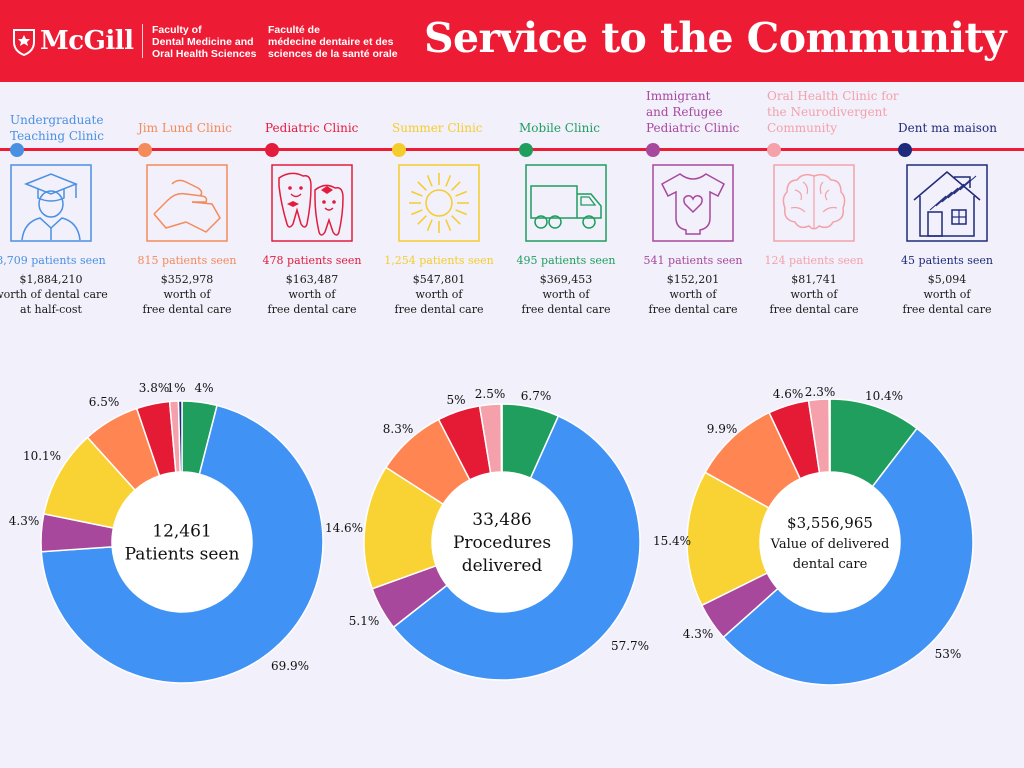 The height and width of the screenshot is (768, 1024). What do you see at coordinates (693, 203) in the screenshot?
I see `onesie-icon` at bounding box center [693, 203].